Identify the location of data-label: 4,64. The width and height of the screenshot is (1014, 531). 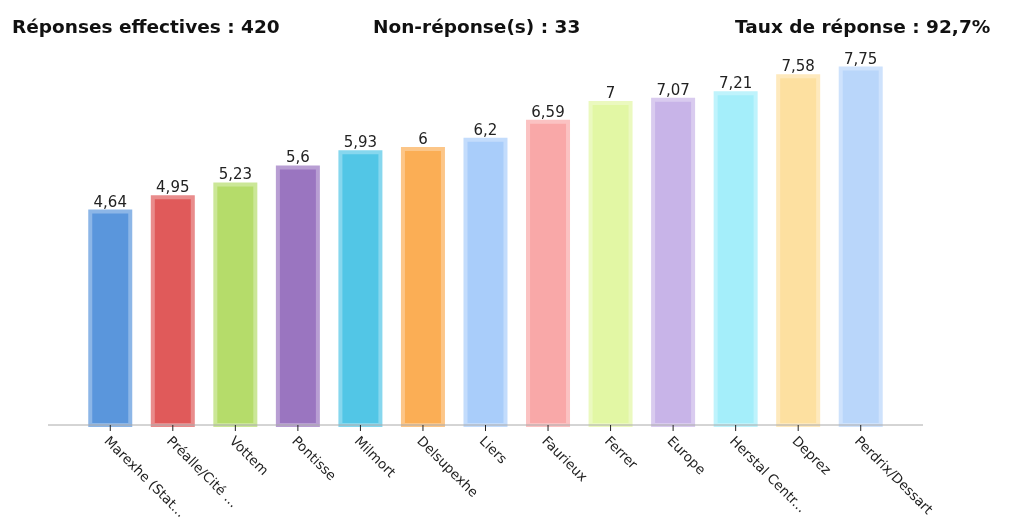
(110, 201).